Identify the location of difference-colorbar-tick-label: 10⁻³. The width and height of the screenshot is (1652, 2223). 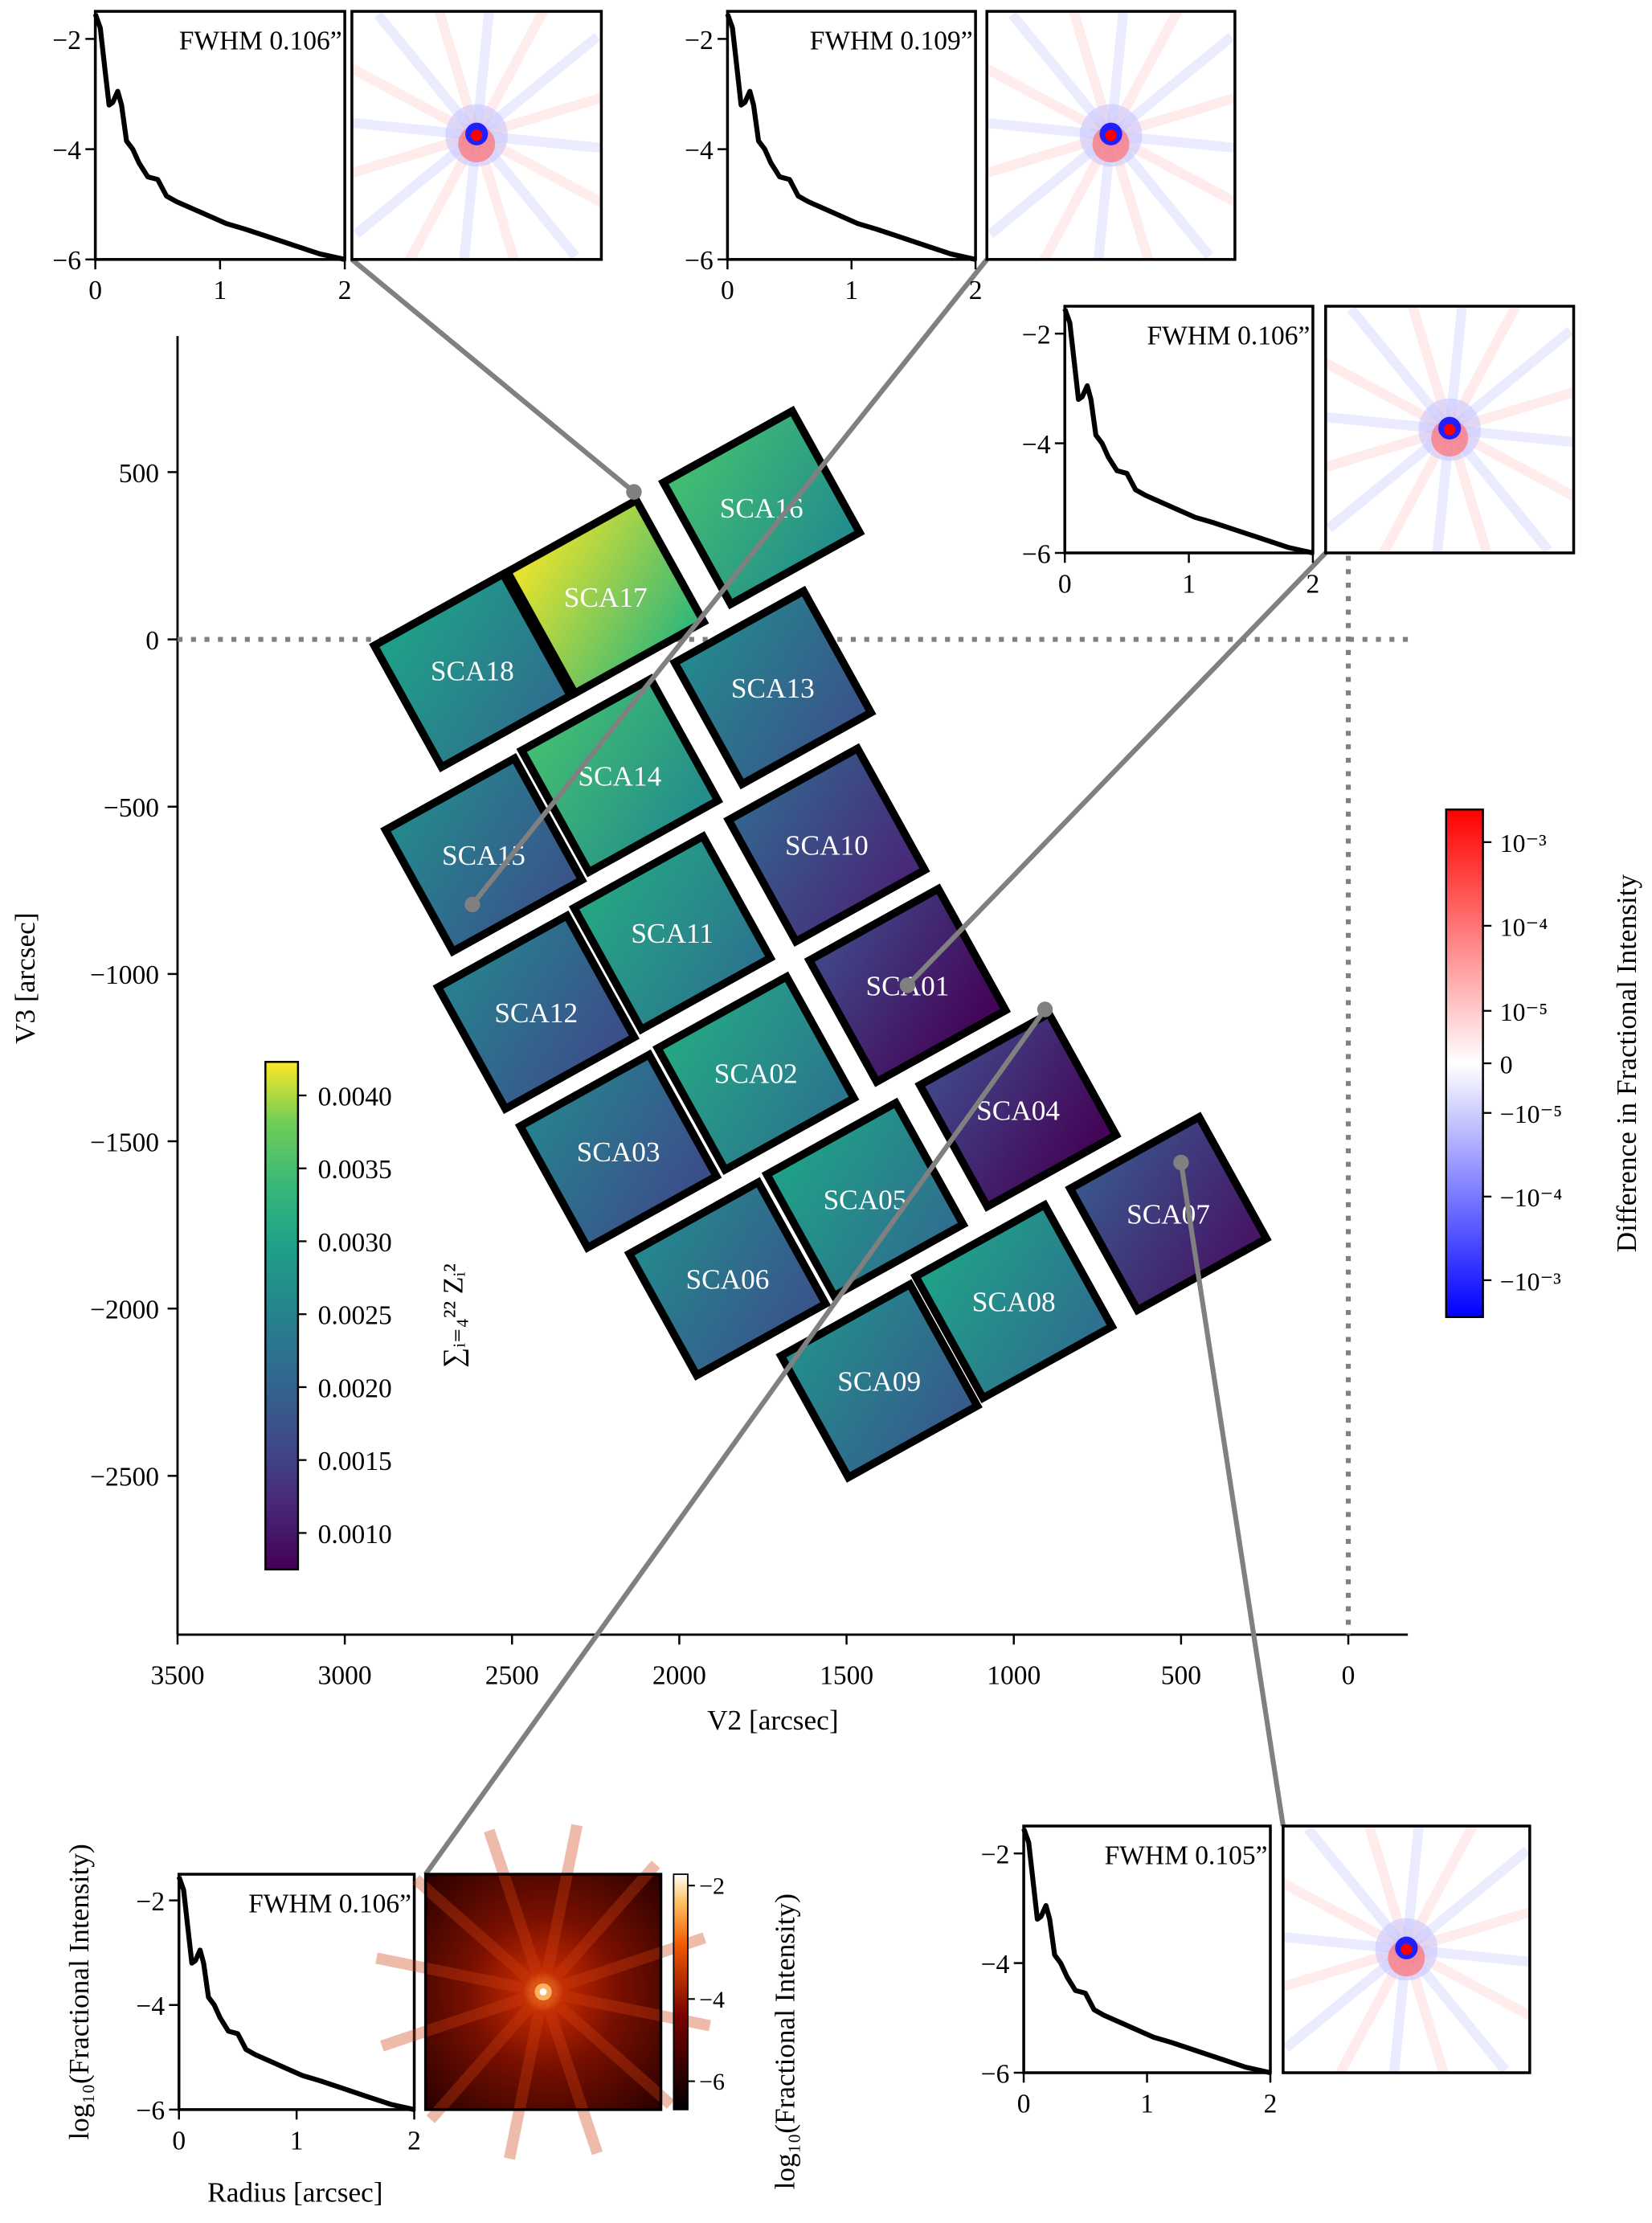
(1524, 843).